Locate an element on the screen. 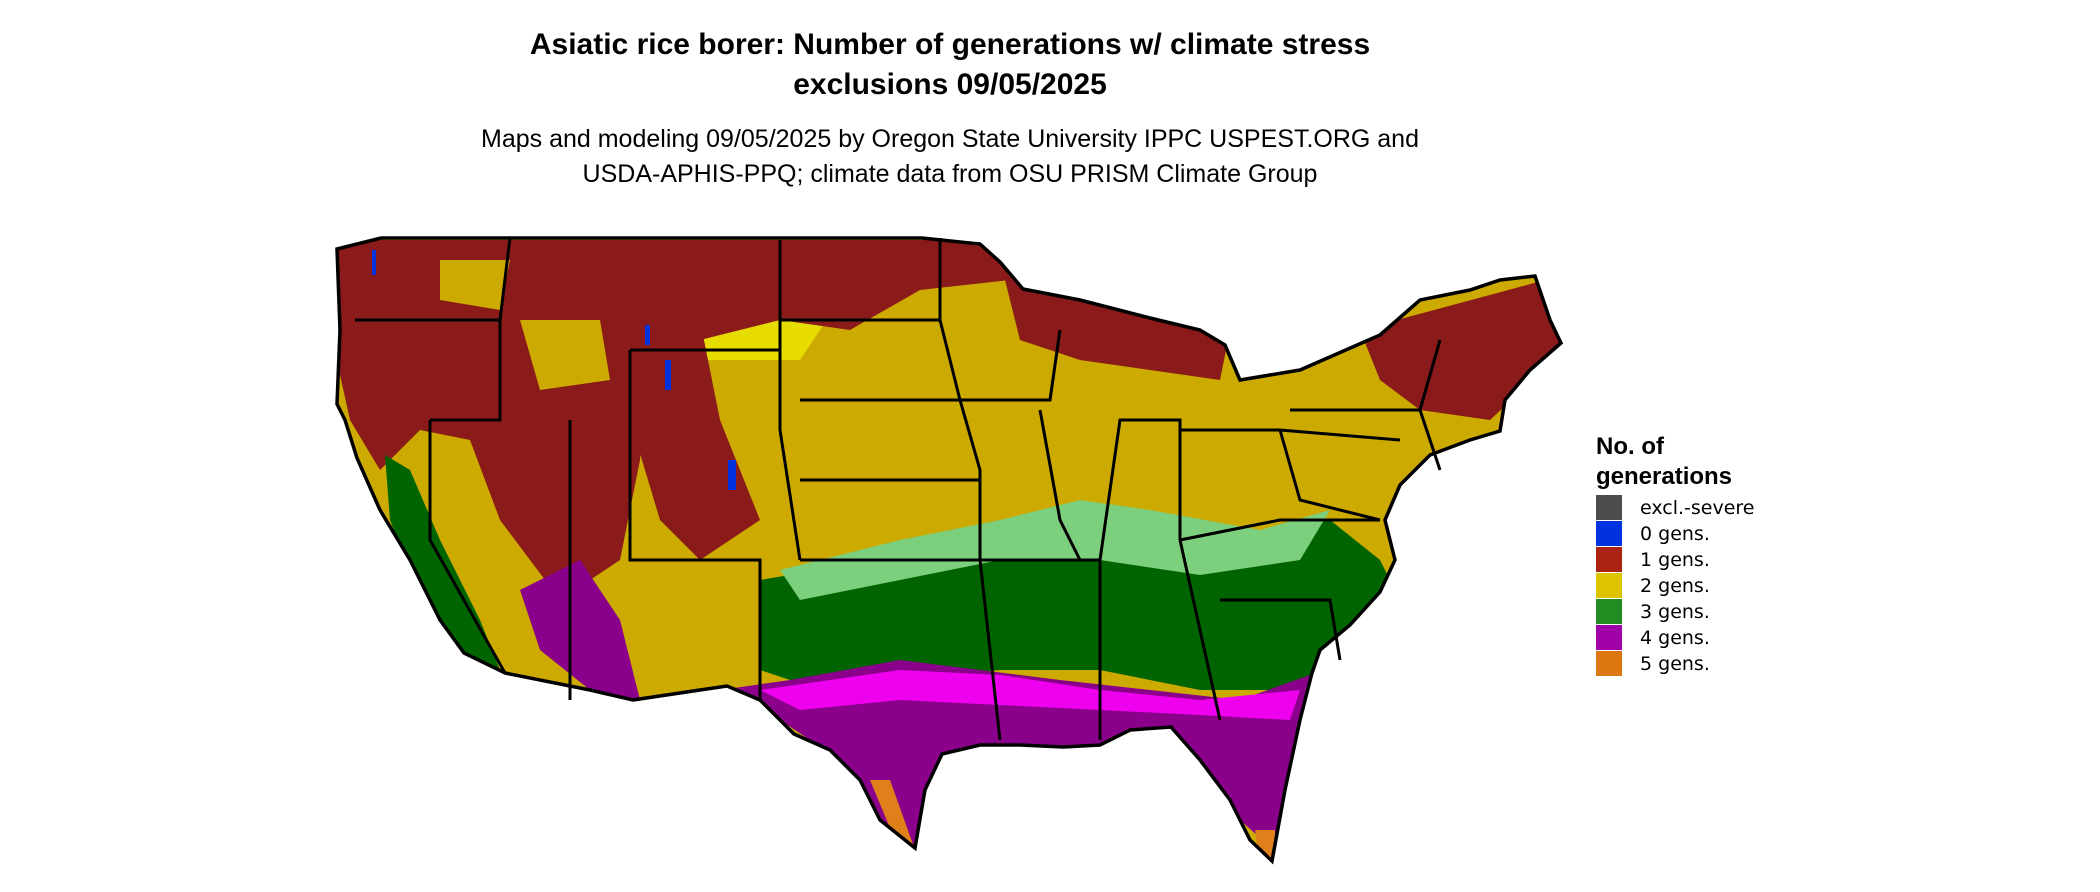 The image size is (2100, 892). legend-item: excl.-severe is located at coordinates (1675, 507).